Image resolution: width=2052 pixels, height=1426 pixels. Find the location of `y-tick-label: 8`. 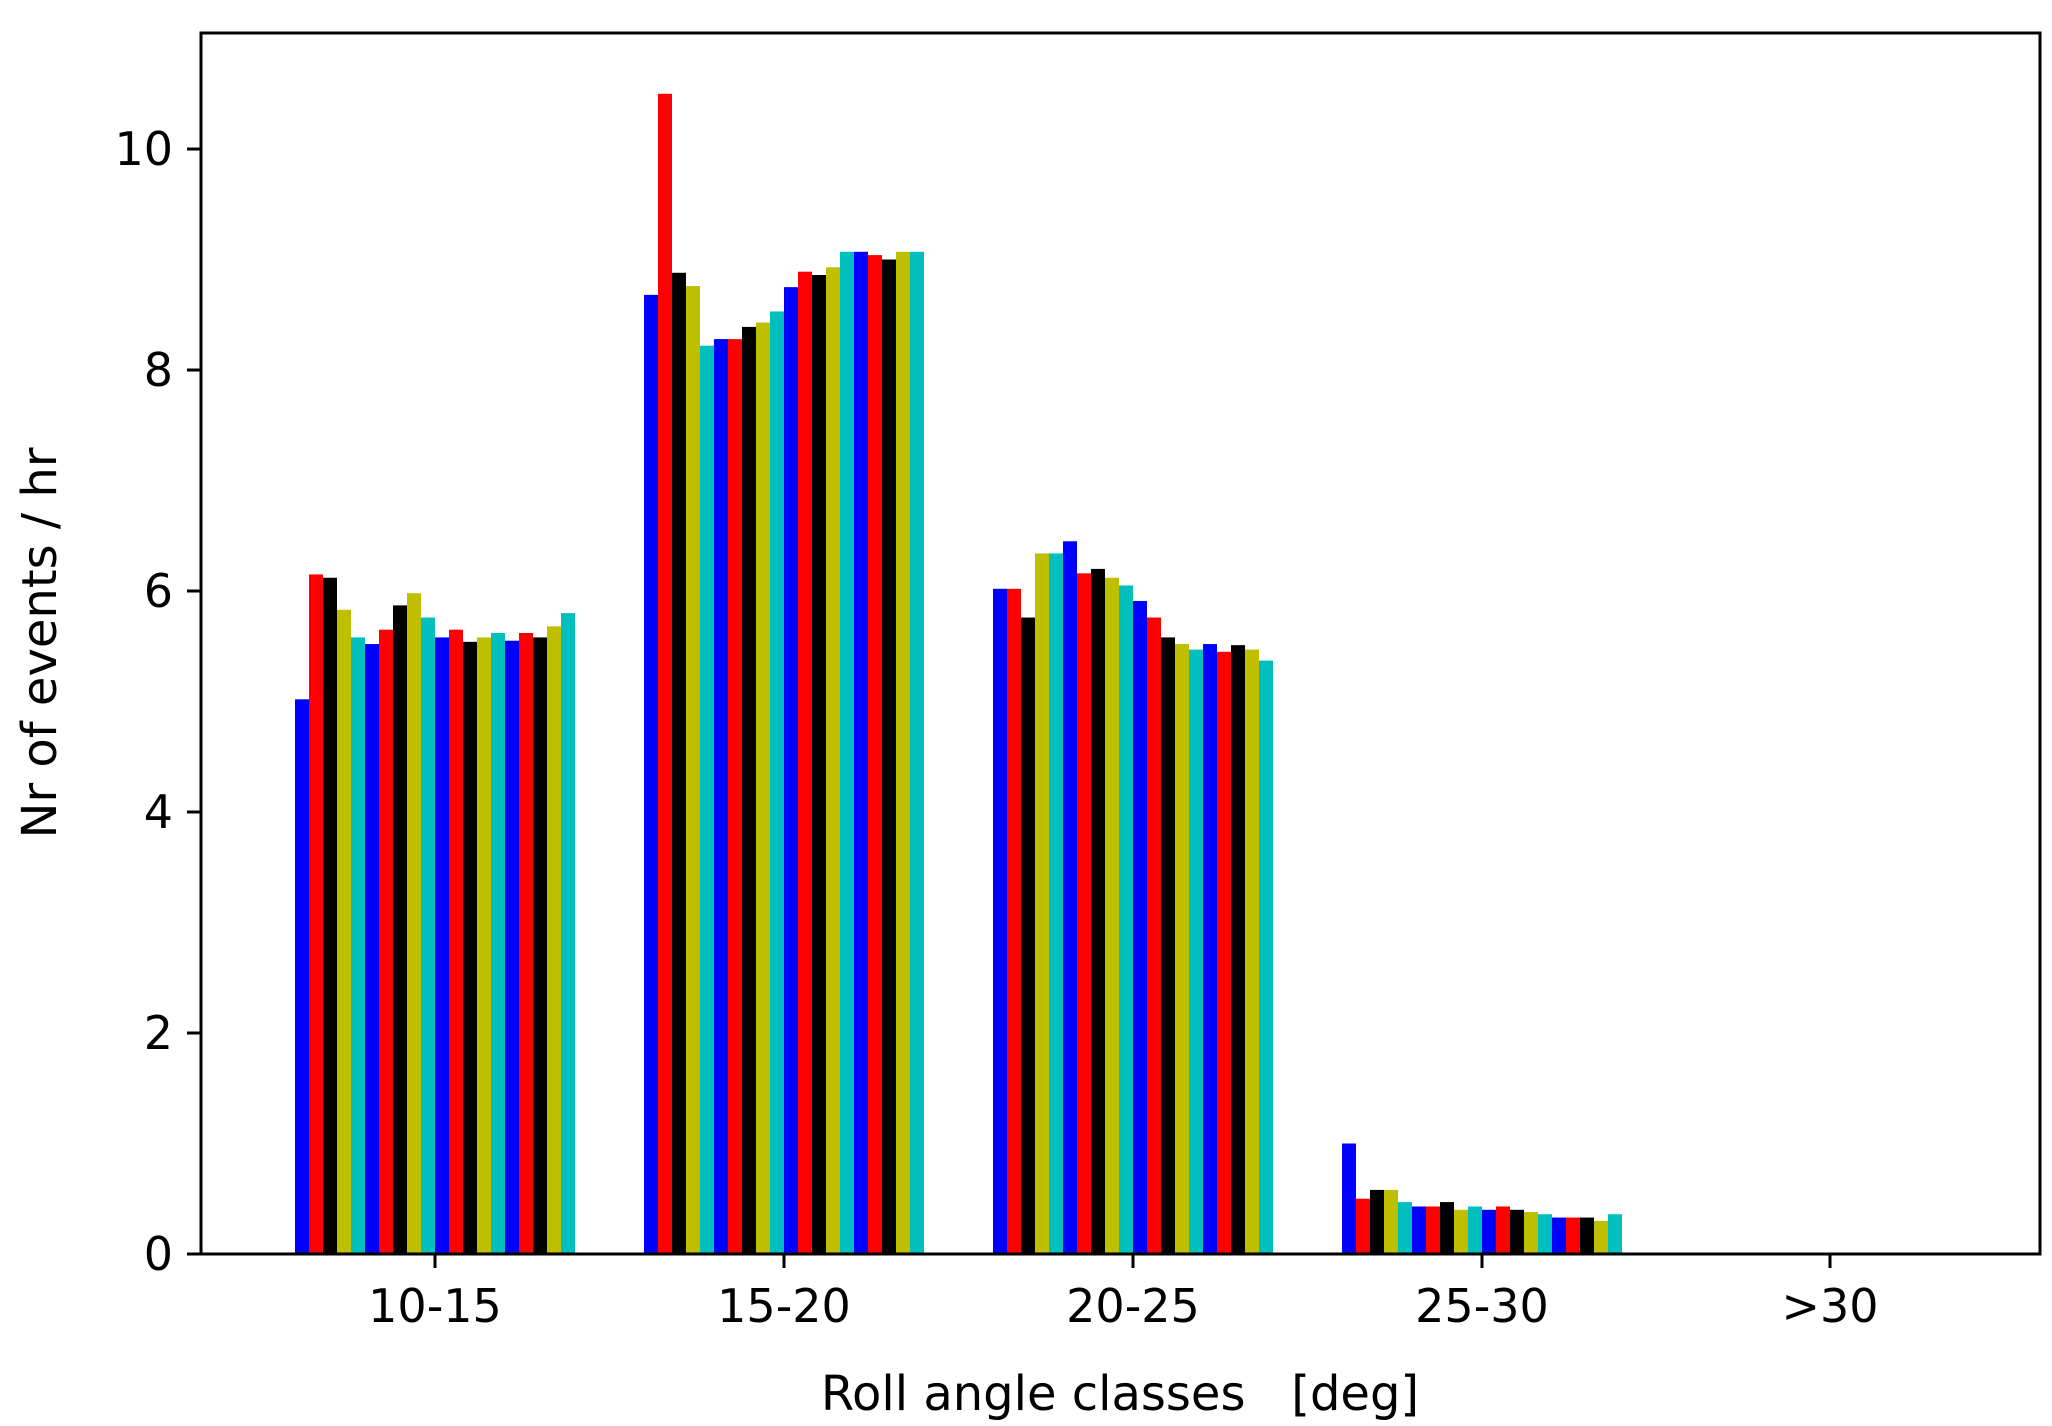

y-tick-label: 8 is located at coordinates (158, 370).